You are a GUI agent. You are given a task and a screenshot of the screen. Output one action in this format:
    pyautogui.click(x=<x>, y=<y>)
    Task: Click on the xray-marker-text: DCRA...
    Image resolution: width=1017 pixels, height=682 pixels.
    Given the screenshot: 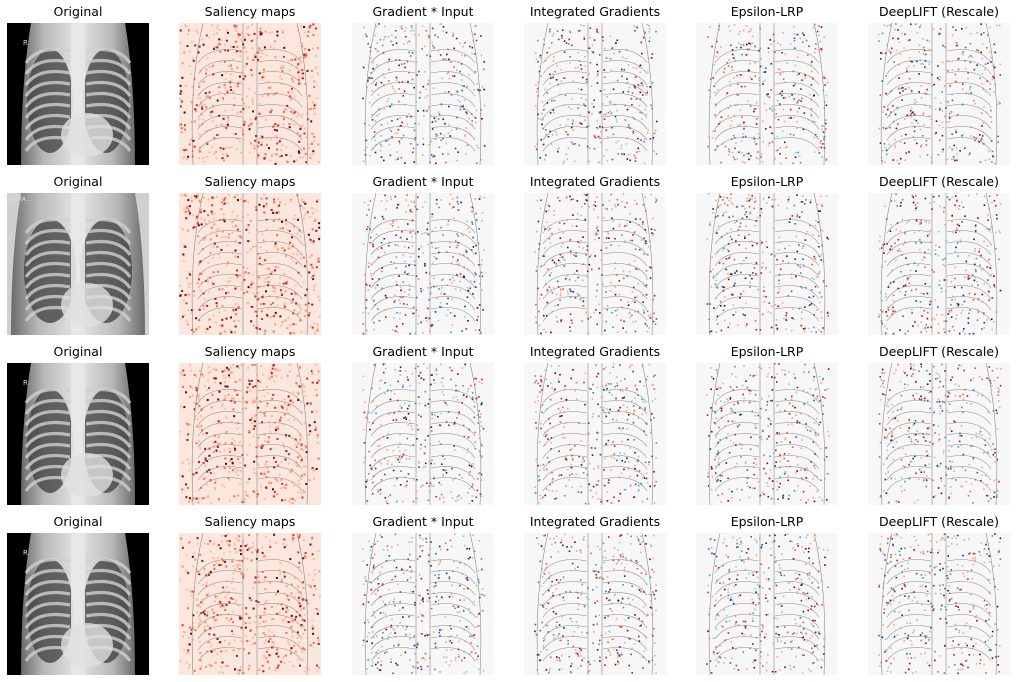 What is the action you would take?
    pyautogui.click(x=20, y=199)
    